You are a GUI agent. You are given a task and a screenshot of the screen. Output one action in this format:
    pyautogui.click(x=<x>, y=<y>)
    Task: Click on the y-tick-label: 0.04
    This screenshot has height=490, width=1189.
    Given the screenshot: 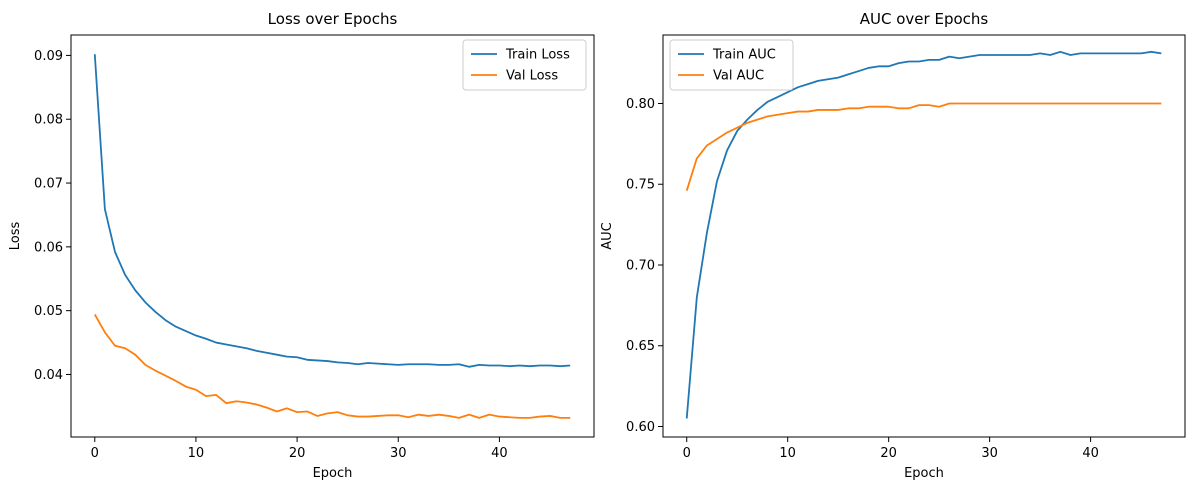 What is the action you would take?
    pyautogui.click(x=48, y=375)
    